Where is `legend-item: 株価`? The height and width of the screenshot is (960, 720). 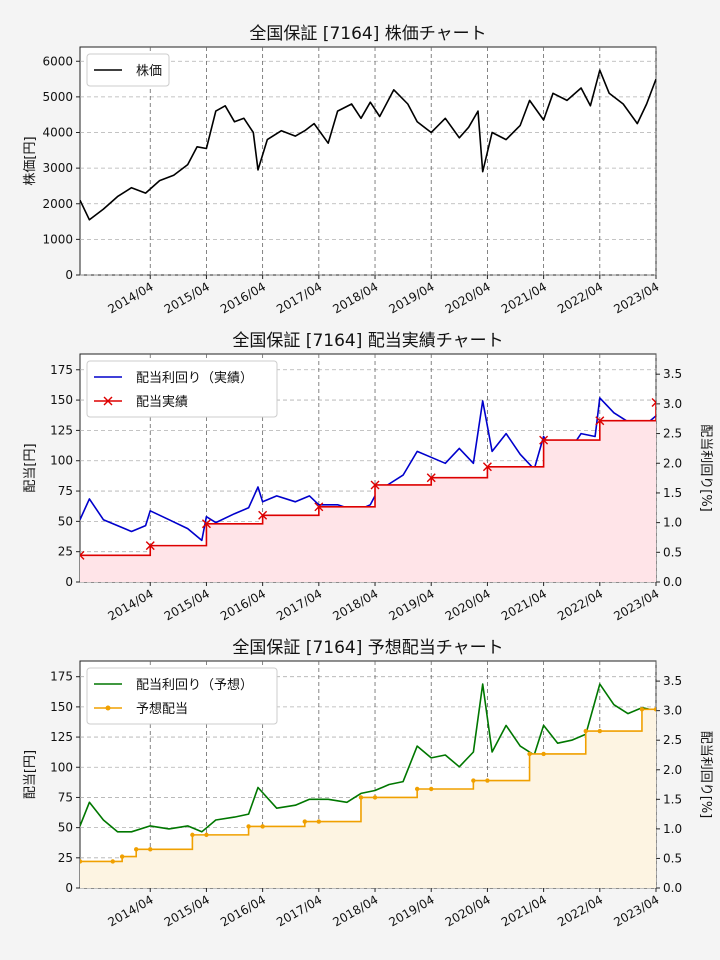
legend-item: 株価 is located at coordinates (128, 71).